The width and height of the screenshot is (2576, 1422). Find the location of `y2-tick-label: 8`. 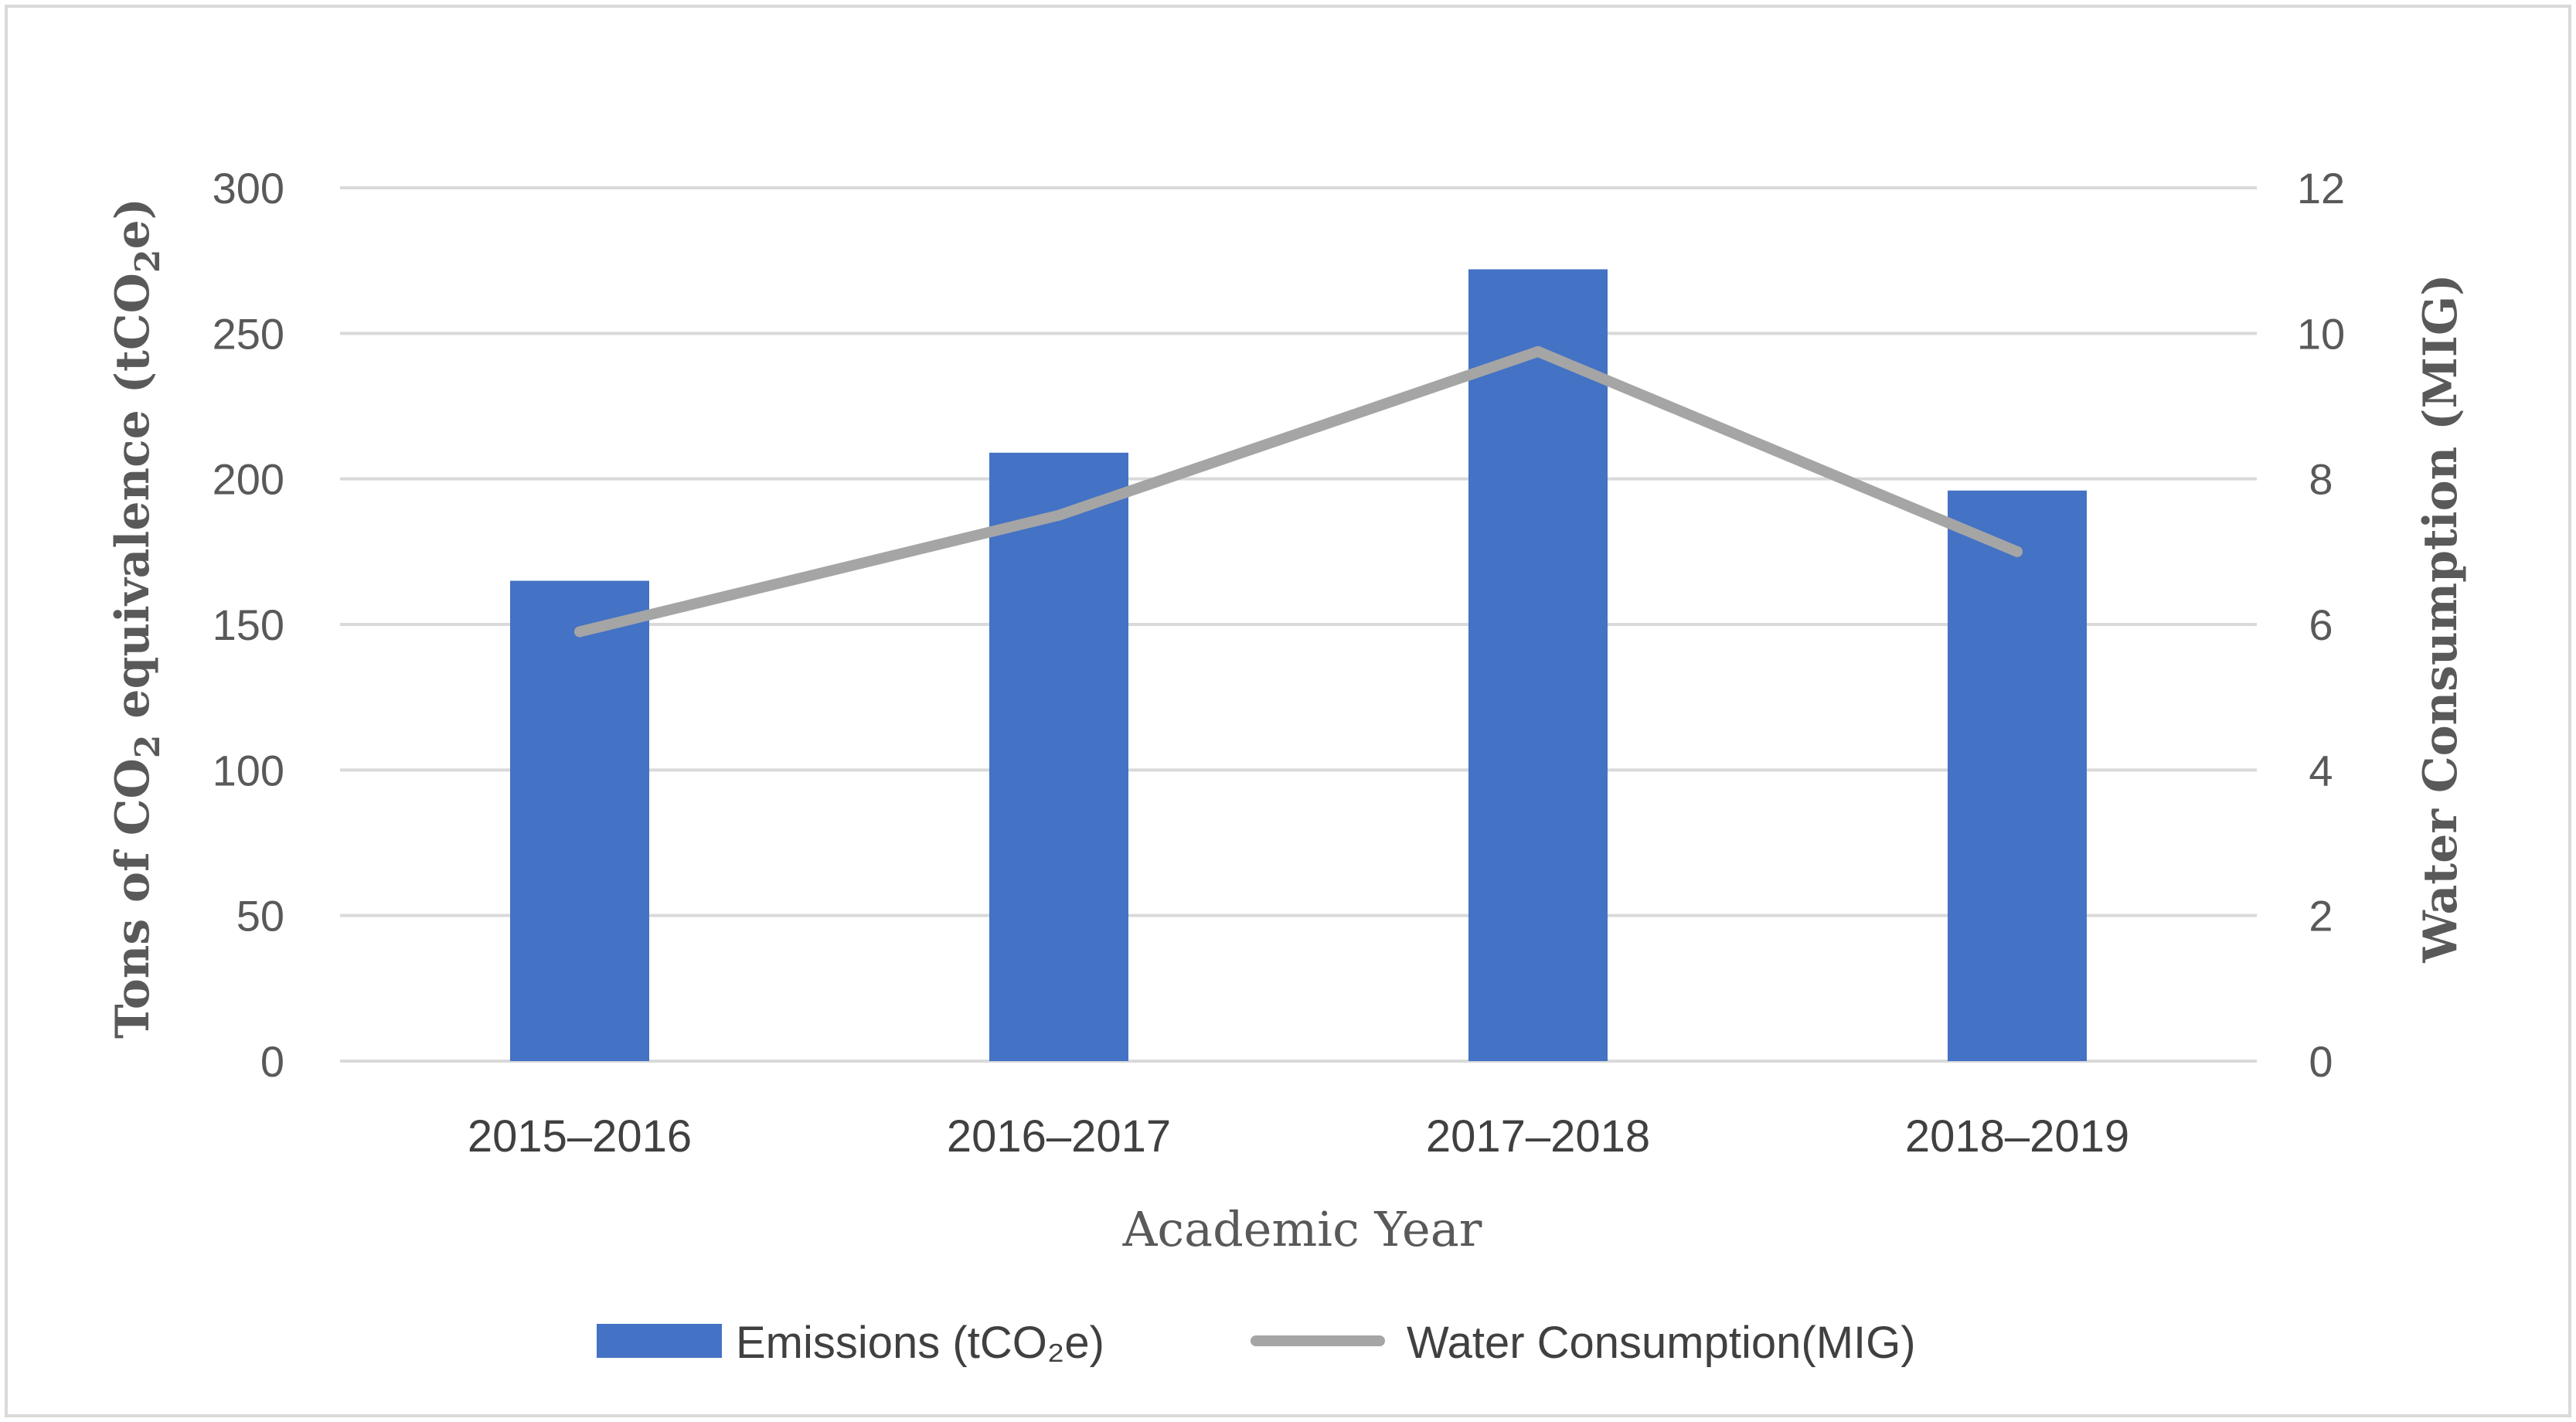

y2-tick-label: 8 is located at coordinates (2321, 480).